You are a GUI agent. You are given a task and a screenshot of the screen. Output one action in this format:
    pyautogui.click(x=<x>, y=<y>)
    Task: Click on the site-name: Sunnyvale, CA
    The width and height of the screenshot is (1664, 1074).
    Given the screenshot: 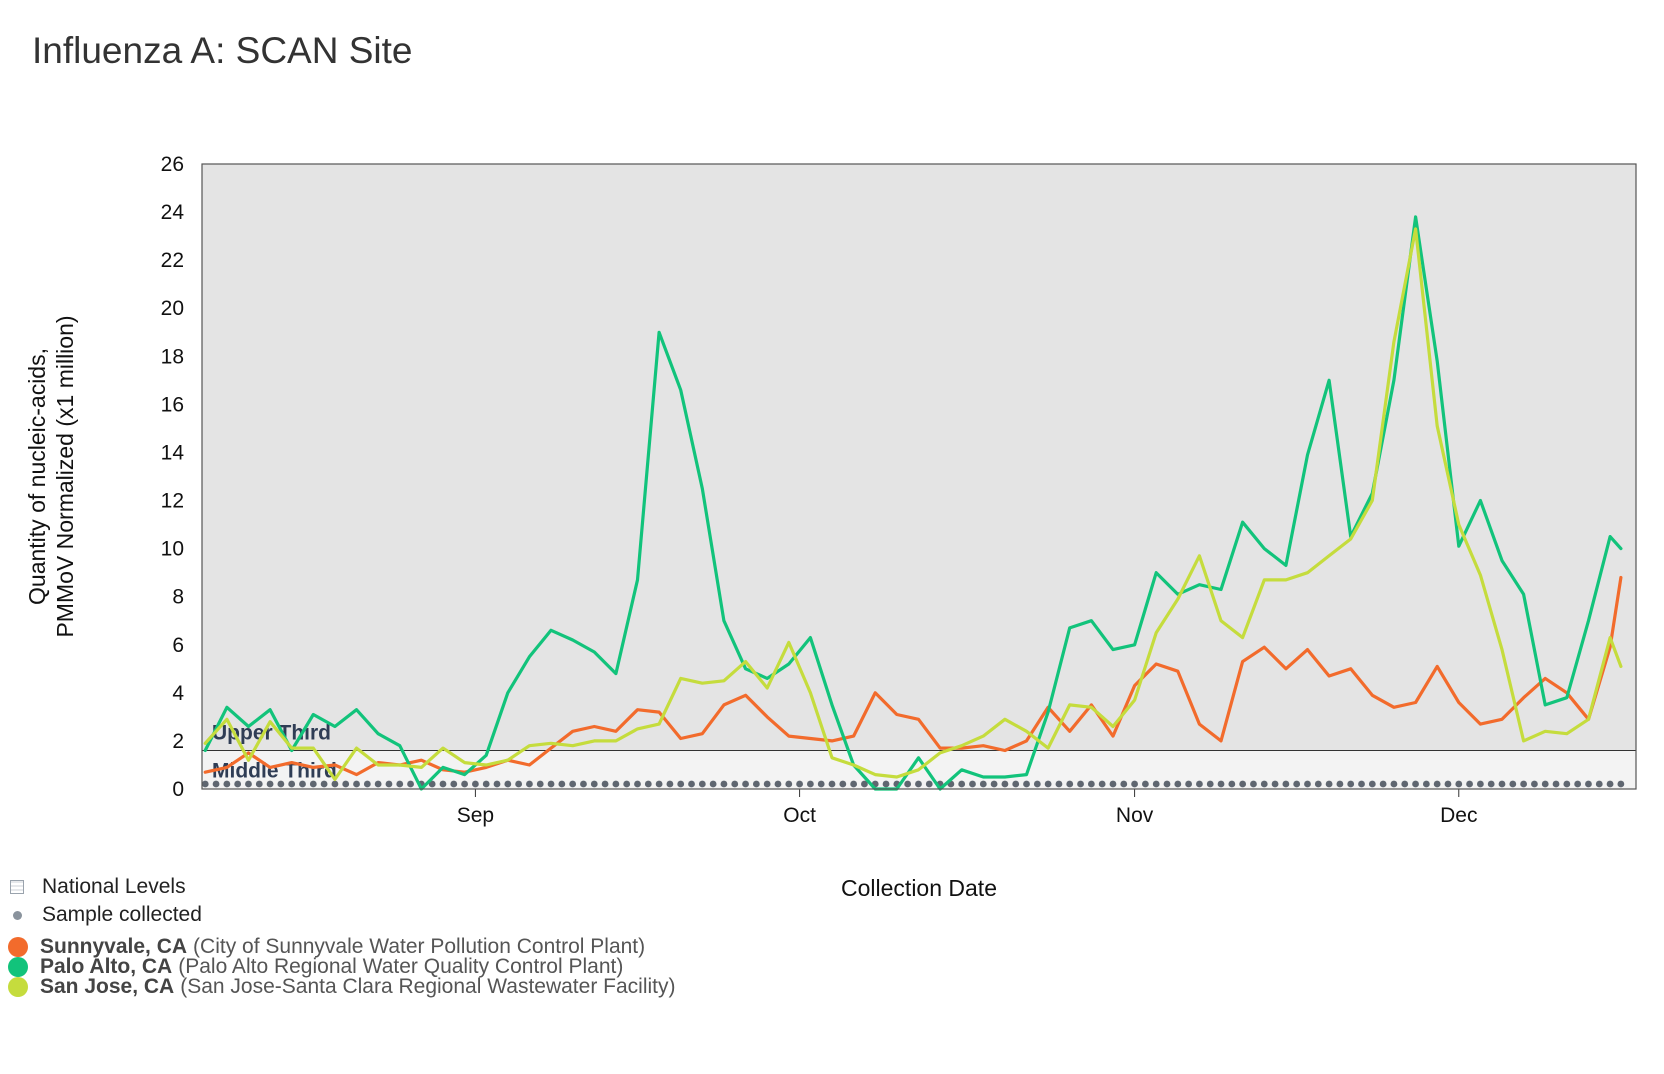 What is the action you would take?
    pyautogui.click(x=114, y=946)
    